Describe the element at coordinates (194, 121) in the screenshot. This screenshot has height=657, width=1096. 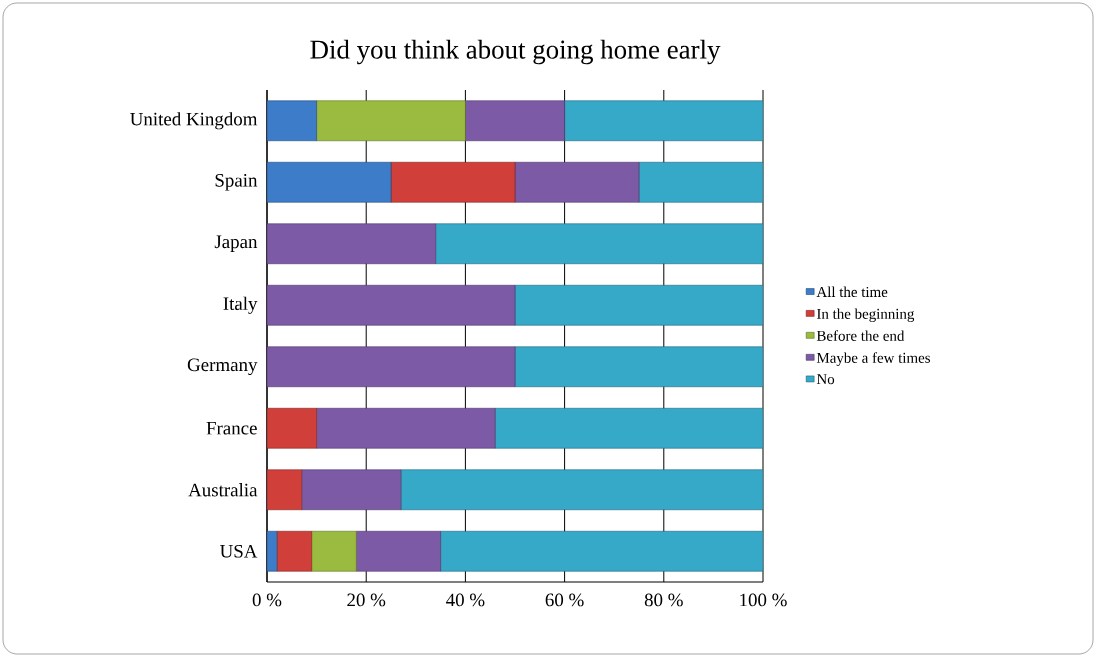
I see `y-tick-label: United Kingdom` at that location.